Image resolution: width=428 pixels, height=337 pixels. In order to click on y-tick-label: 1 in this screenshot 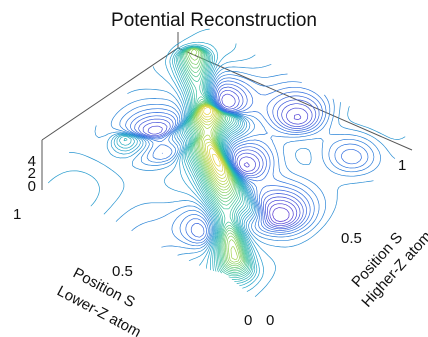, I will do `click(402, 165)`.